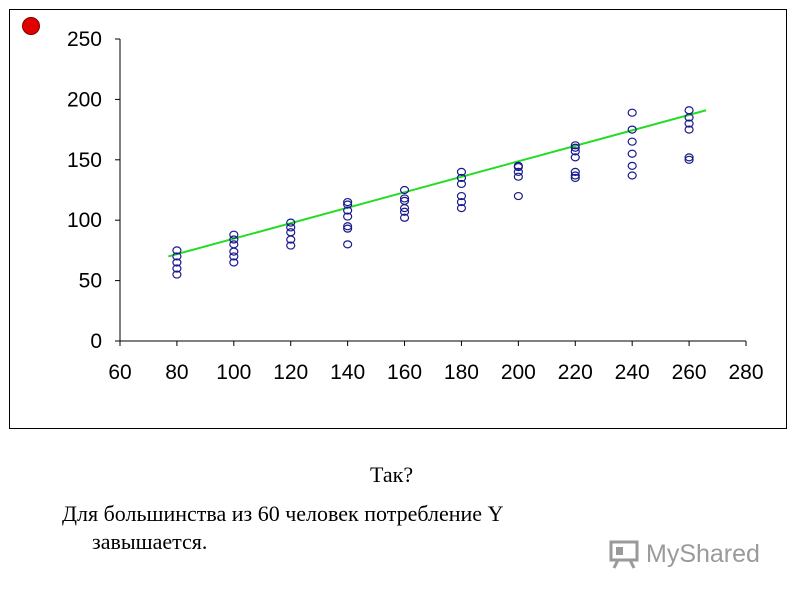  What do you see at coordinates (119, 372) in the screenshot?
I see `x-tick-label: 60` at bounding box center [119, 372].